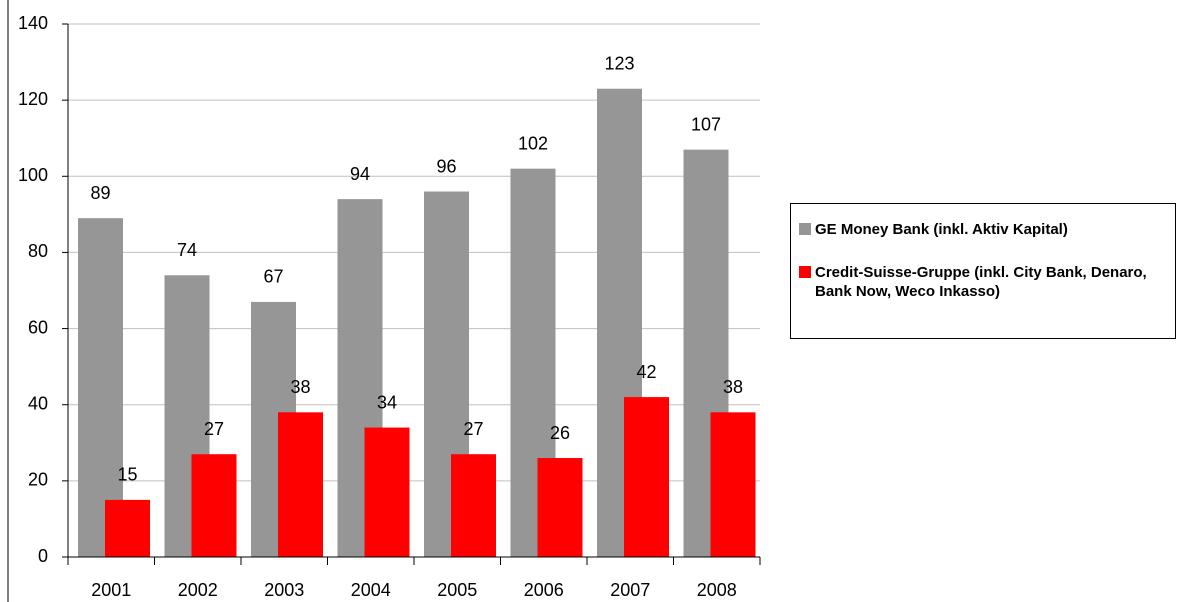 Image resolution: width=1178 pixels, height=602 pixels. Describe the element at coordinates (111, 590) in the screenshot. I see `x-tick-label: 2001` at that location.